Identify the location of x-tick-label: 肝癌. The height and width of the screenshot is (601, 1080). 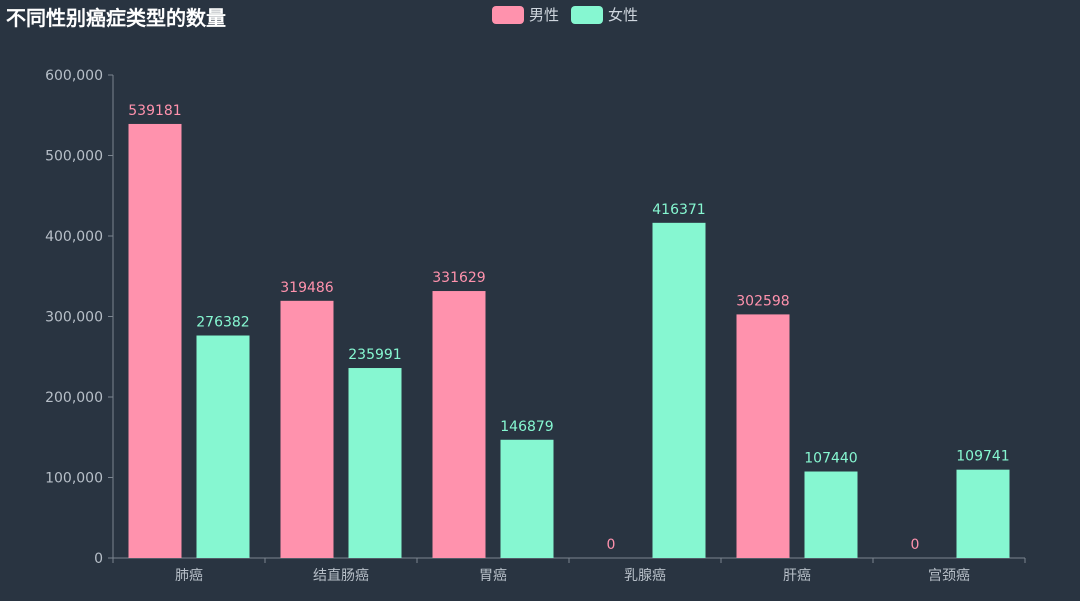
(797, 576).